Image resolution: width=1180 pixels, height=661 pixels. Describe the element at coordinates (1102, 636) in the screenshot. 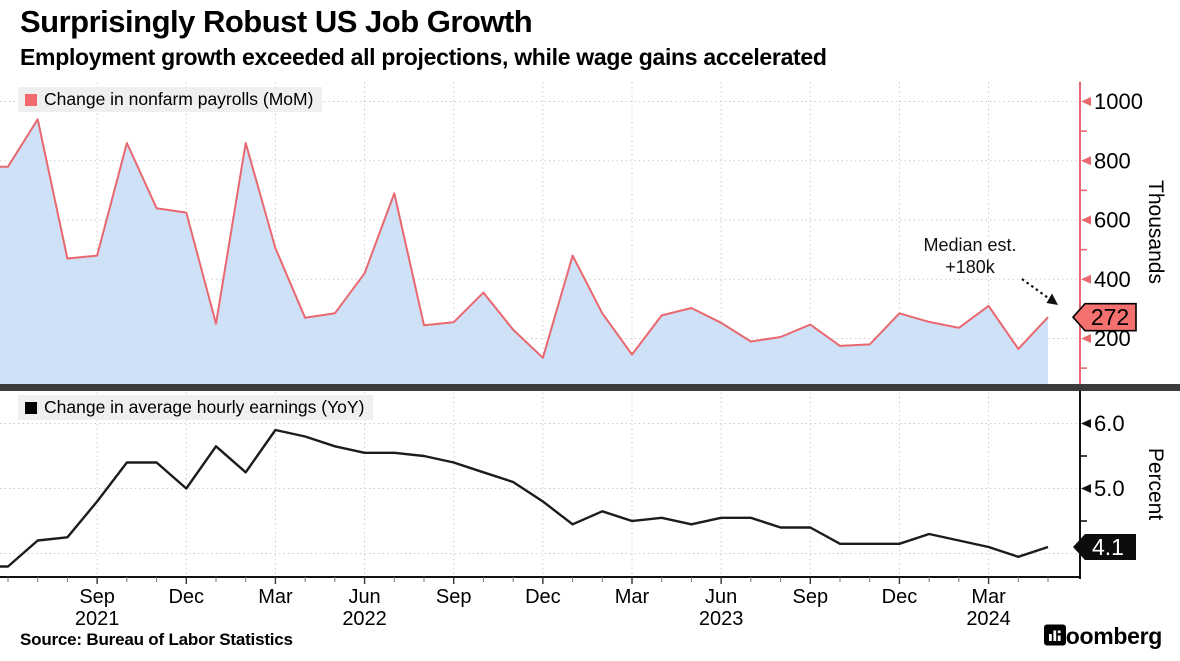

I see `bloomberg-logo: Bloomberg` at that location.